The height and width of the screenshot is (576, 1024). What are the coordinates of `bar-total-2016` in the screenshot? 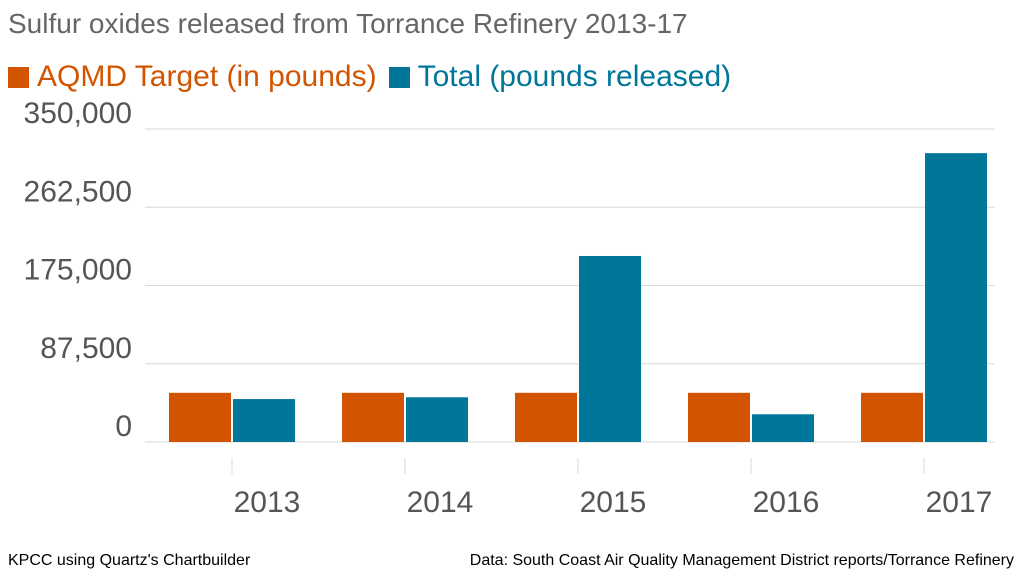 It's located at (783, 428).